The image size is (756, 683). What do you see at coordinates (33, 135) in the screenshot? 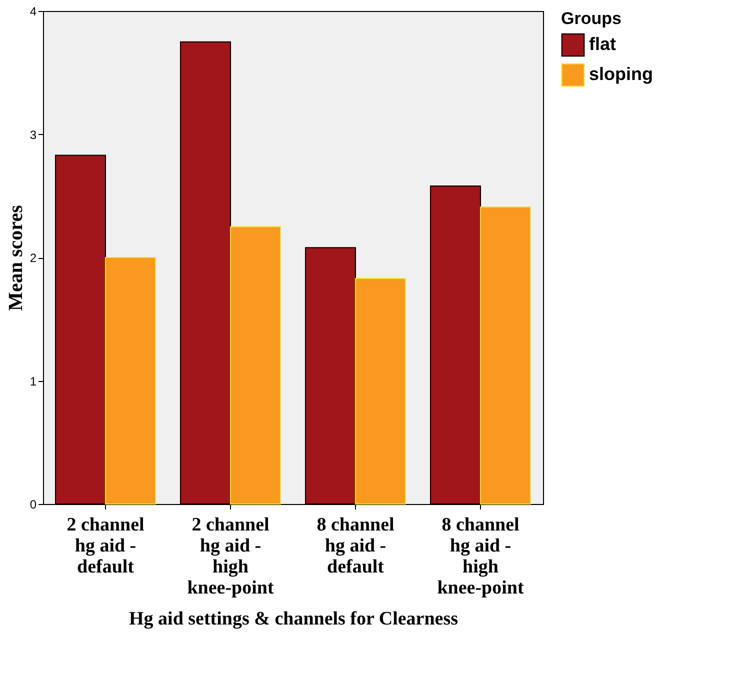
I see `y-tick-label: 3` at bounding box center [33, 135].